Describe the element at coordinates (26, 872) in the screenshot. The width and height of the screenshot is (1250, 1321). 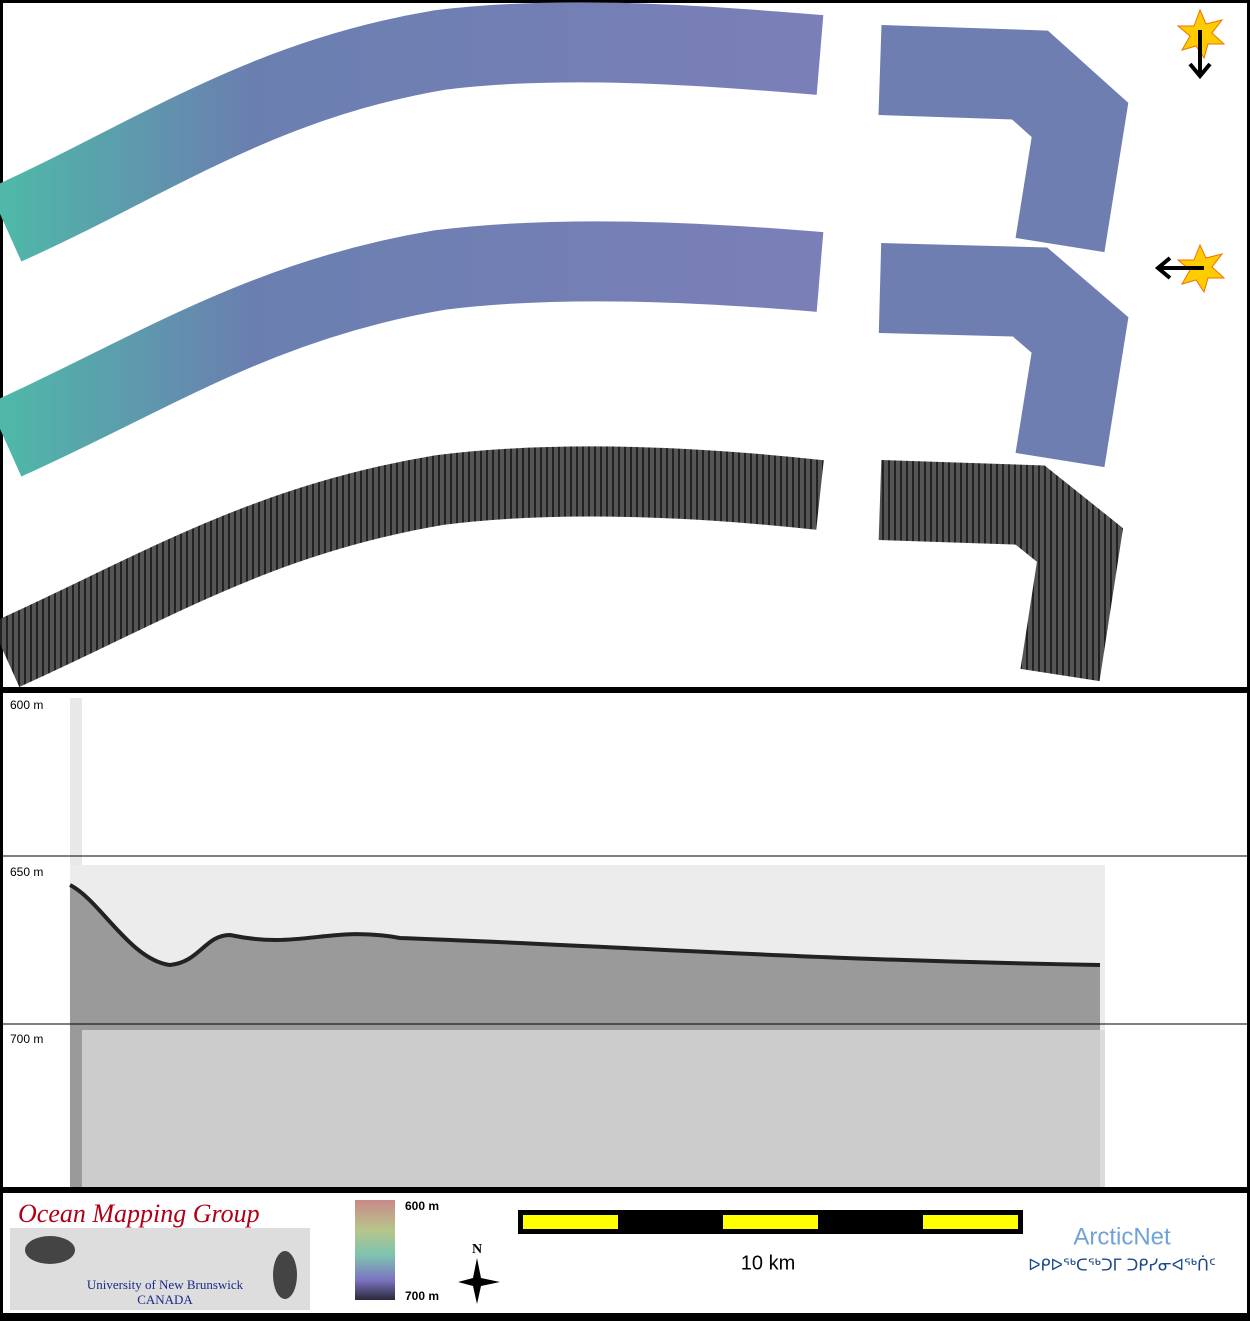
I see `depth-label: 650 m` at that location.